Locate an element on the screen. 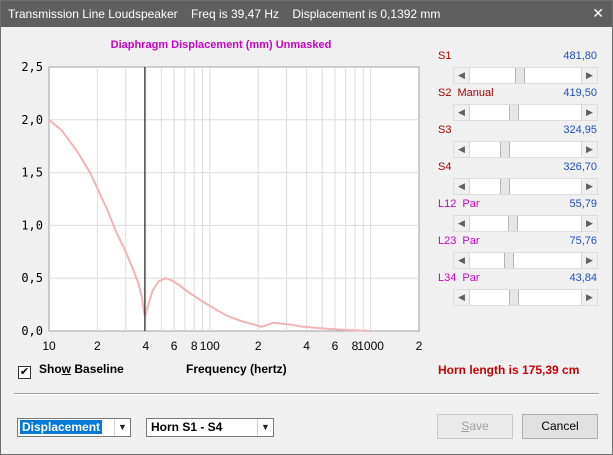  slider-value-l23: 75,76 is located at coordinates (583, 241).